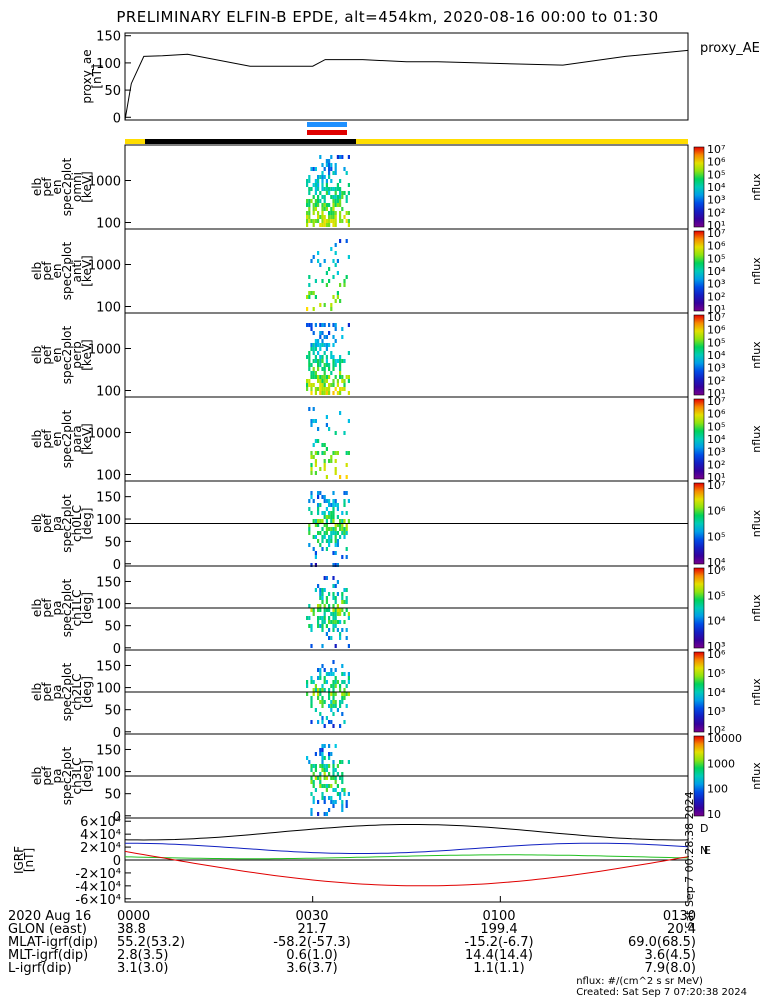 This screenshot has height=1000, width=775. What do you see at coordinates (87, 186) in the screenshot?
I see `y-axis-label: [keV]` at bounding box center [87, 186].